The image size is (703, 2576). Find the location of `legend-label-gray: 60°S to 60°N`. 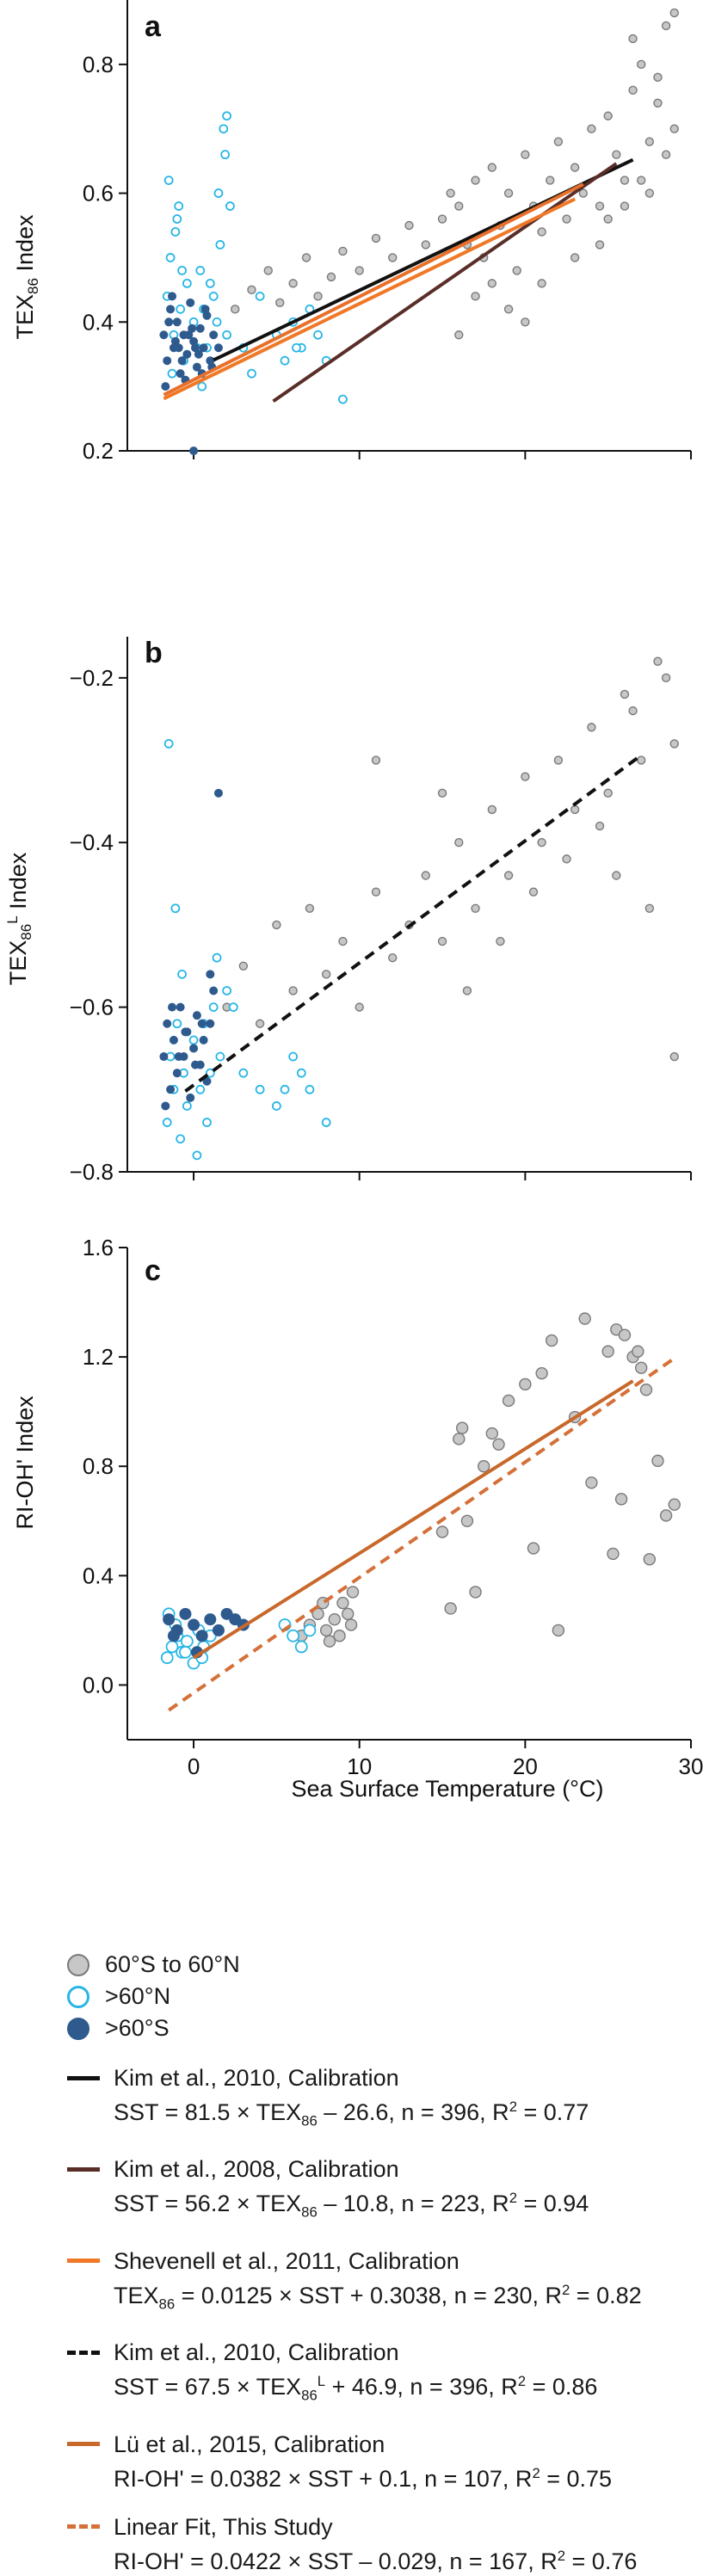

legend-label-gray: 60°S to 60°N is located at coordinates (172, 1964).